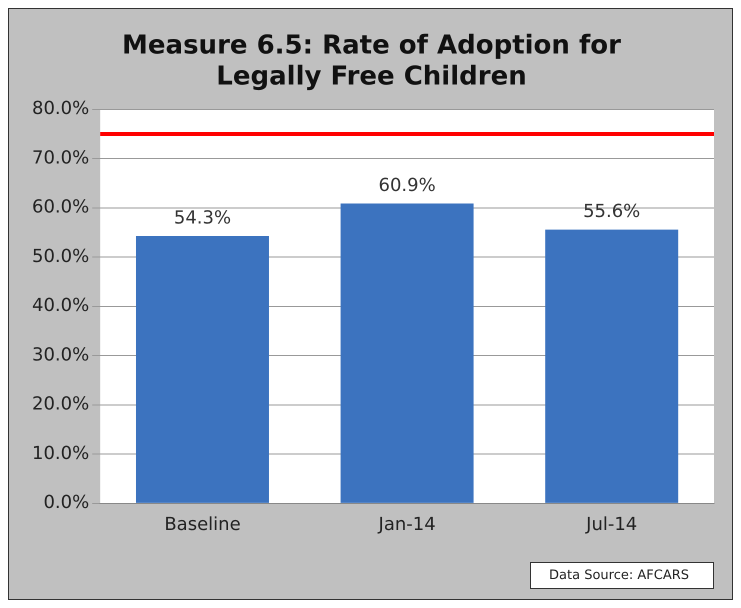 This screenshot has height=608, width=741. What do you see at coordinates (61, 207) in the screenshot?
I see `y-tick-label: 60.0%` at bounding box center [61, 207].